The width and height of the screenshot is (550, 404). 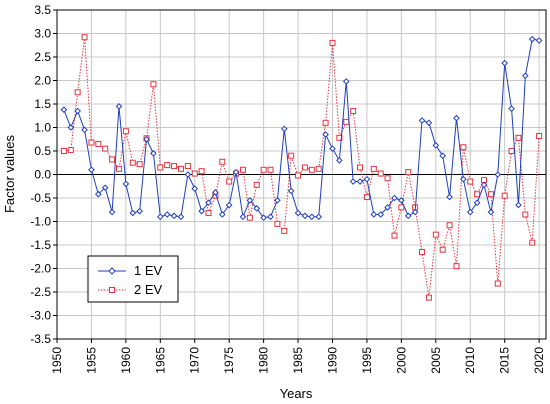 I want to click on y-tick-label: 3.0, so click(x=42, y=34).